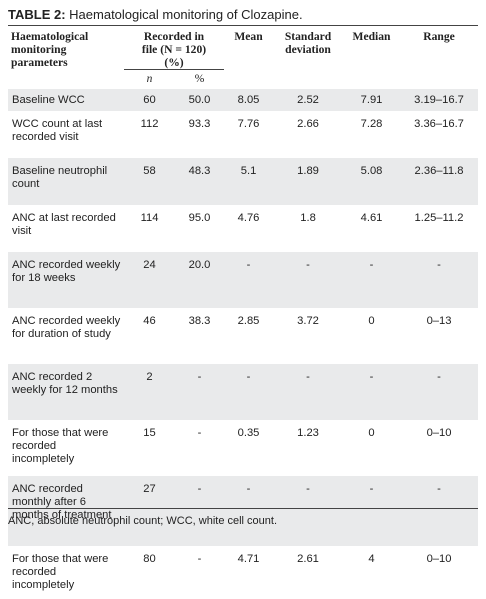 The image size is (486, 599). What do you see at coordinates (50, 49) in the screenshot?
I see `header-param: Haematological monitoring parameters` at bounding box center [50, 49].